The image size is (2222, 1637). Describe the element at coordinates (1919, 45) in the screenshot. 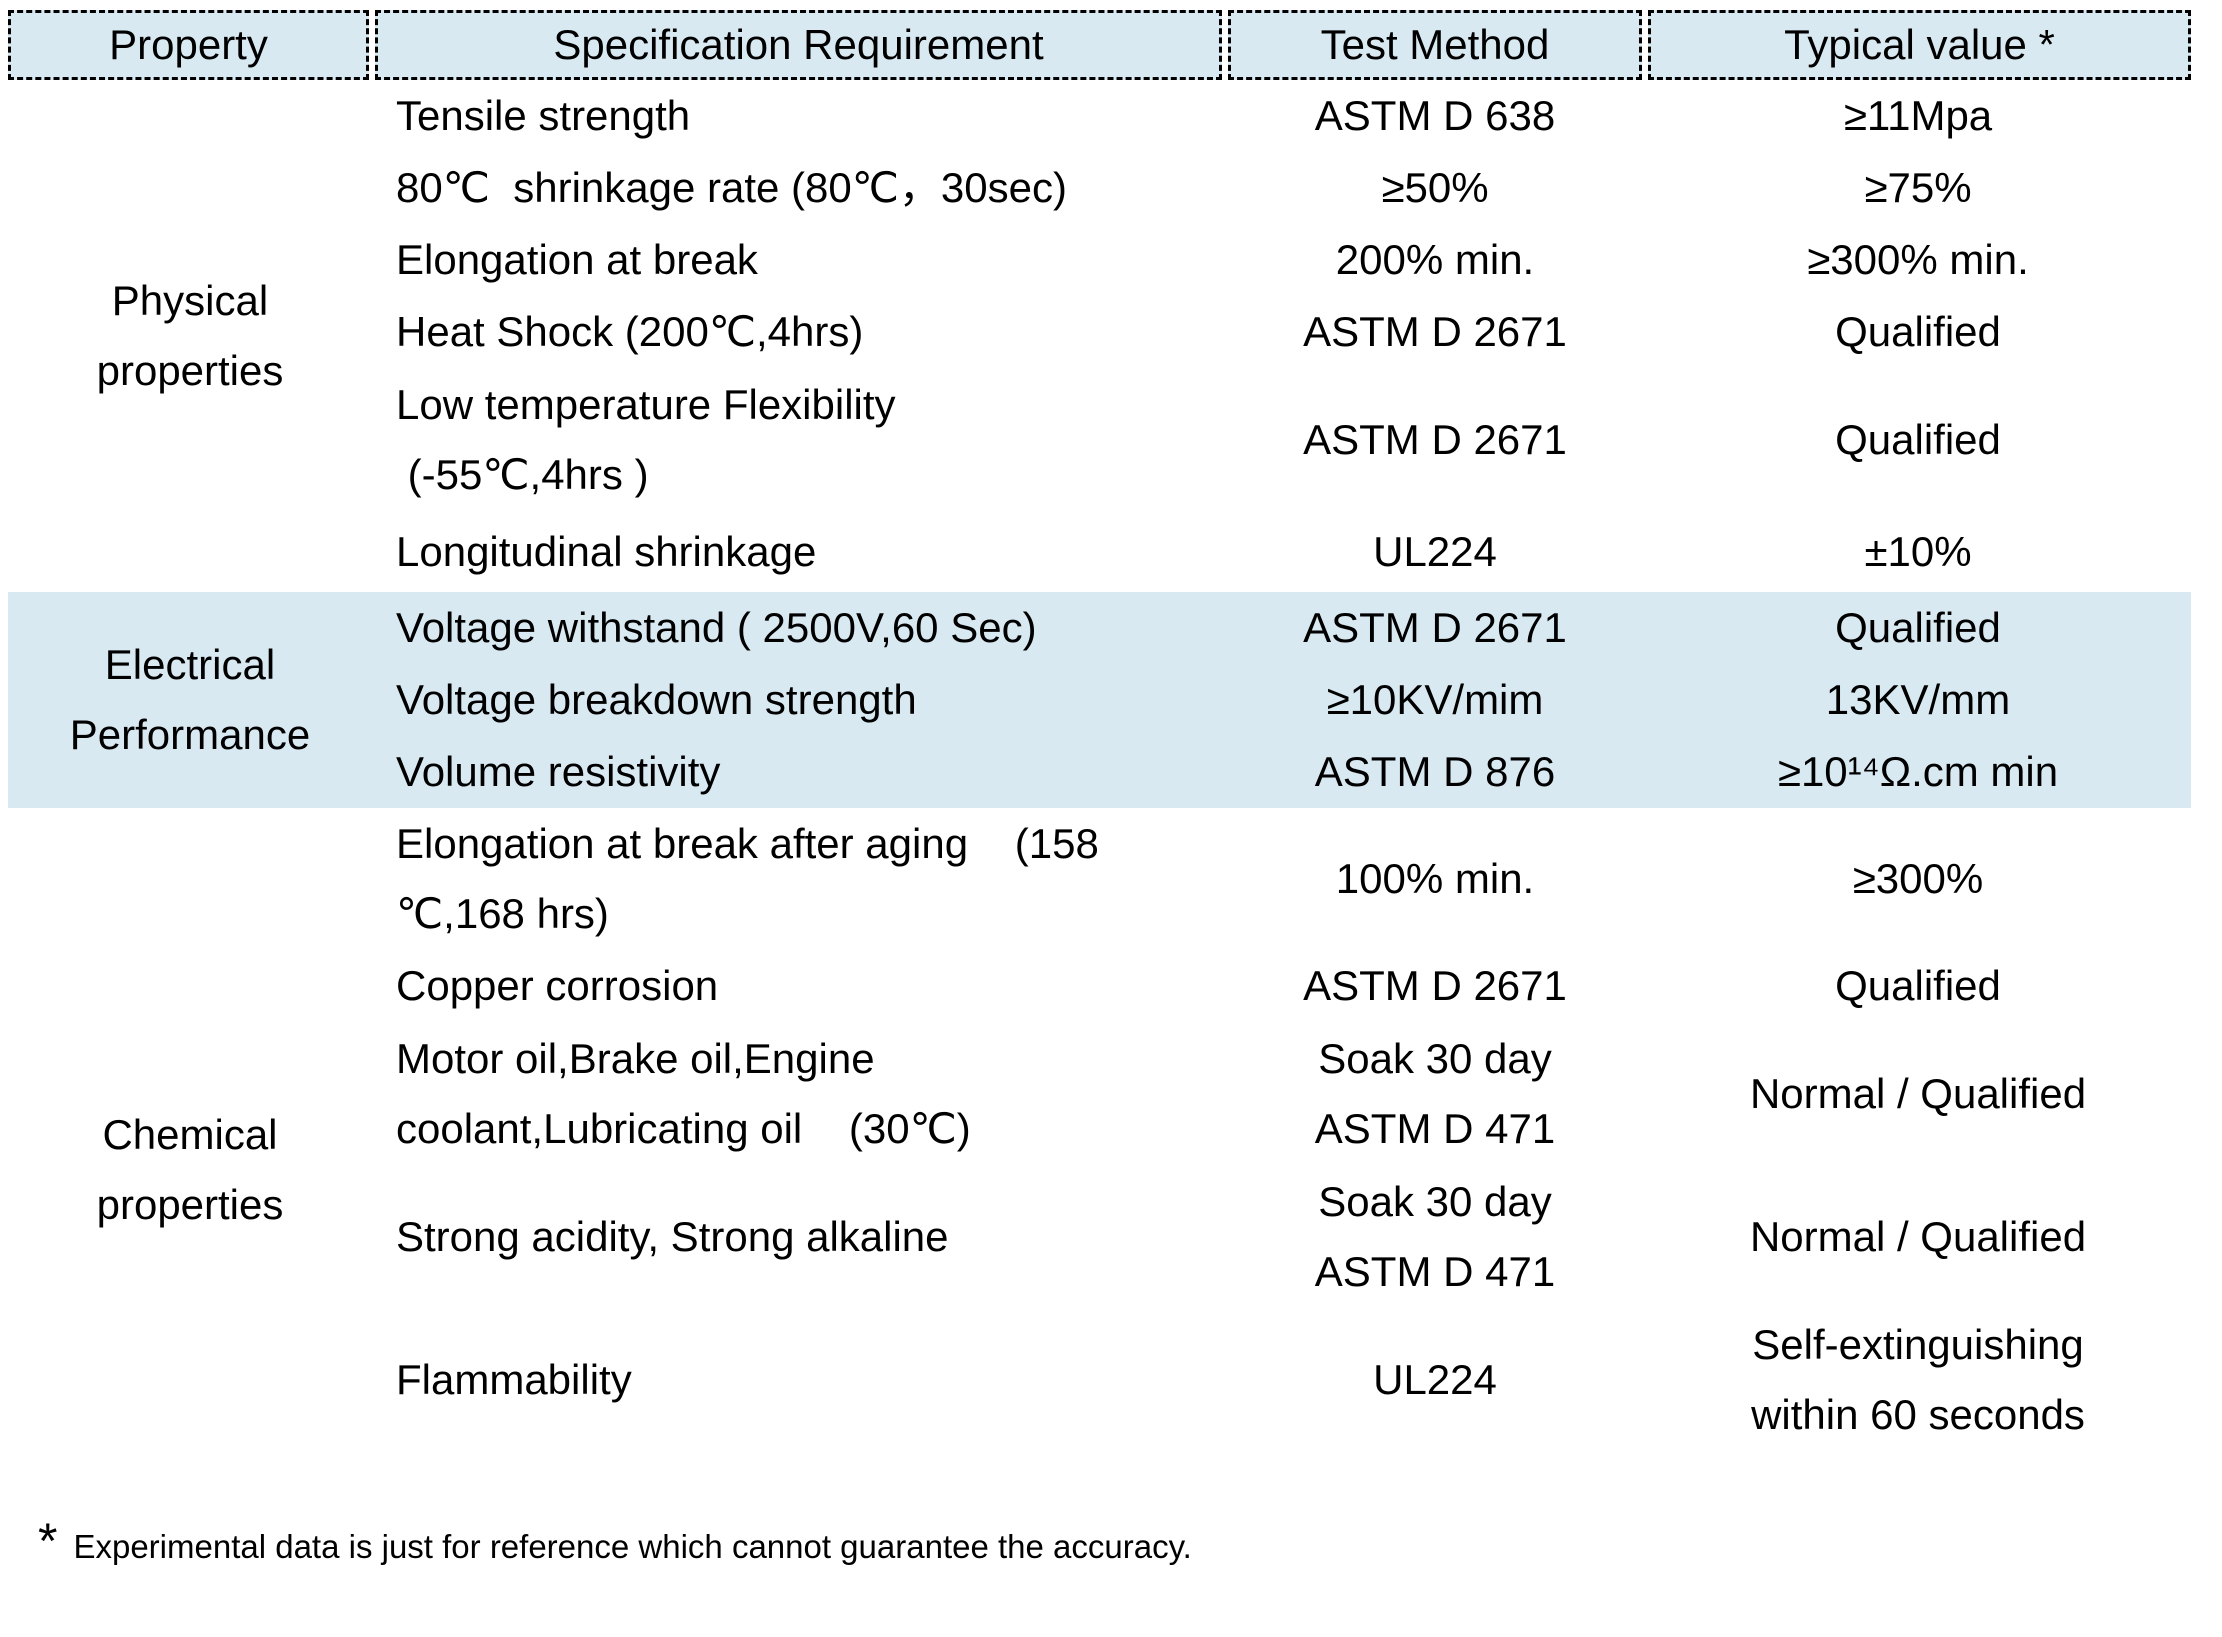

I see `header-cell-typical-value: Typical value *` at that location.